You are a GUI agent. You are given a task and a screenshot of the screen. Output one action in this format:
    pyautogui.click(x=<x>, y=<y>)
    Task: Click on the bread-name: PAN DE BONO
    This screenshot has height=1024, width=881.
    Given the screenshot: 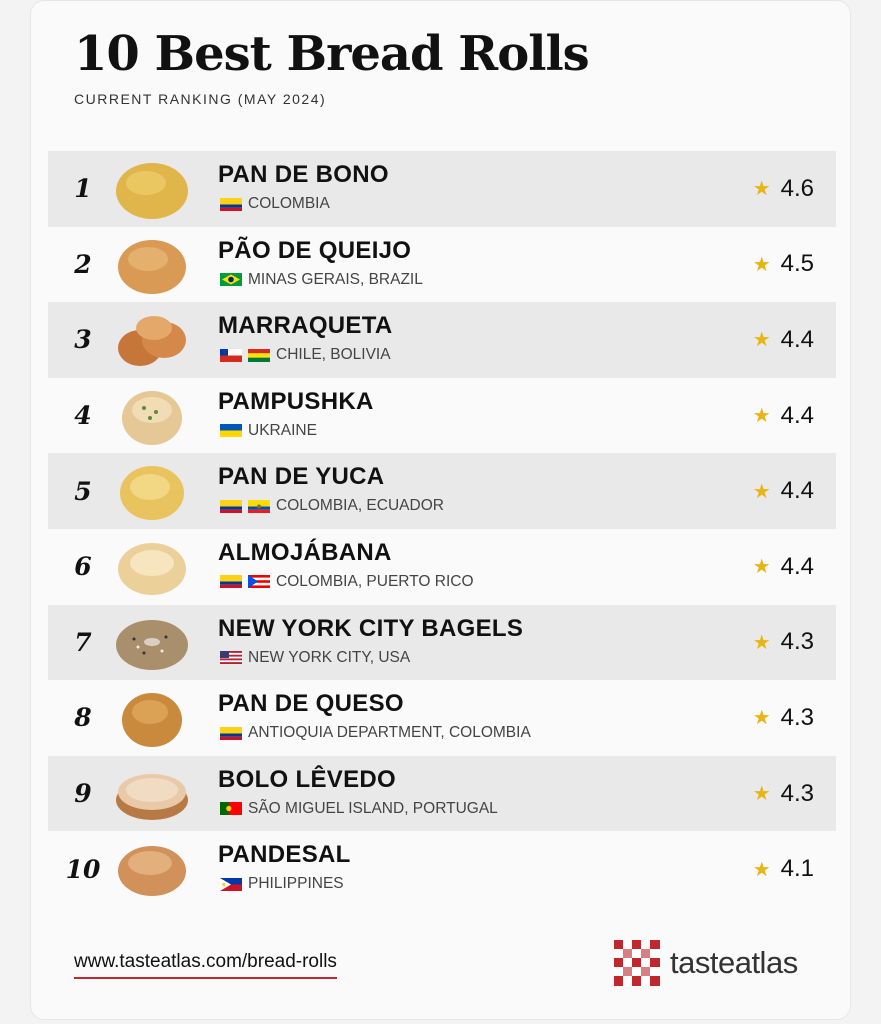 What is the action you would take?
    pyautogui.click(x=303, y=174)
    